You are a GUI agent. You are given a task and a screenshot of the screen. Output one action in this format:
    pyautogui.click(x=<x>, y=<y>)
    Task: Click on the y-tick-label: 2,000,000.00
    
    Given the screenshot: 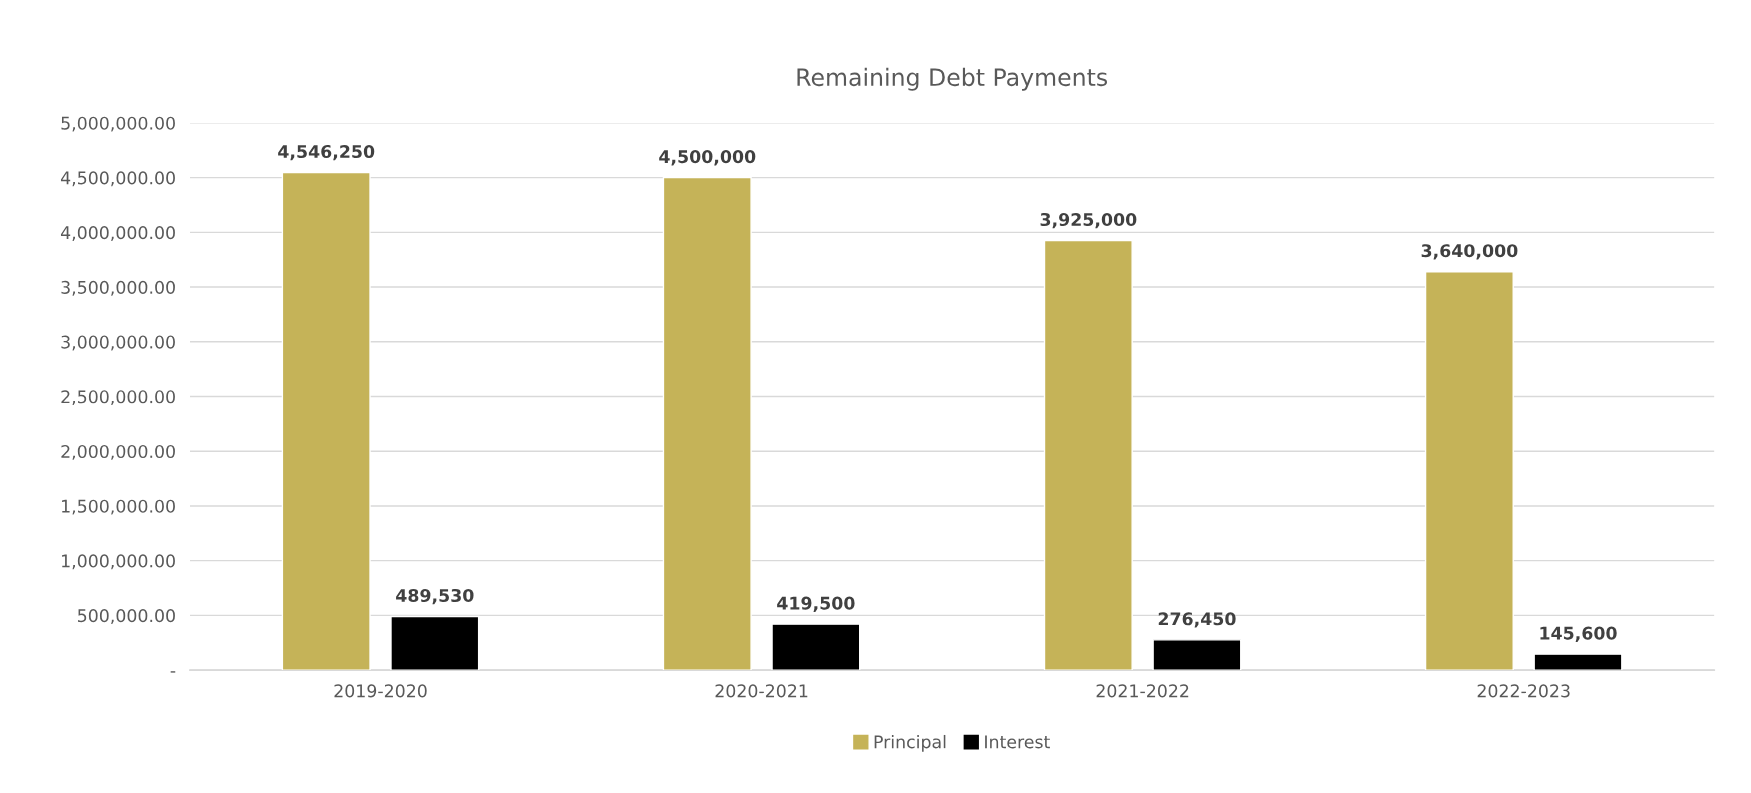 What is the action you would take?
    pyautogui.click(x=118, y=452)
    